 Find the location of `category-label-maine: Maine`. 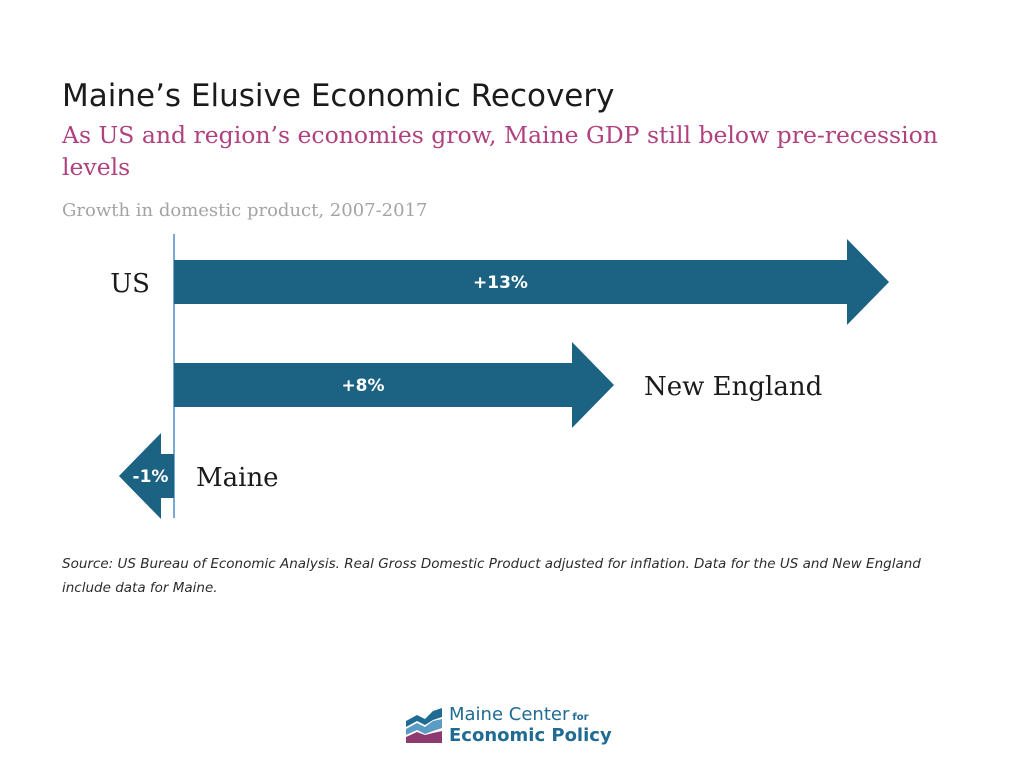

category-label-maine: Maine is located at coordinates (237, 478).